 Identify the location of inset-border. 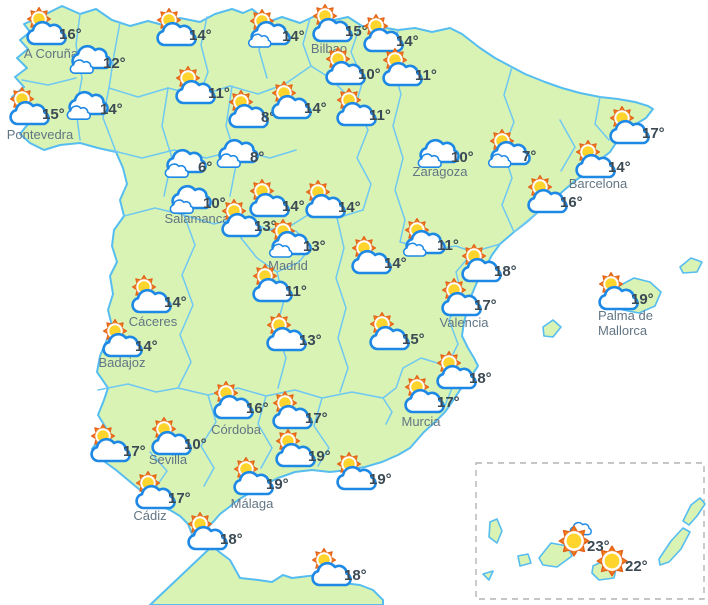
(590, 531).